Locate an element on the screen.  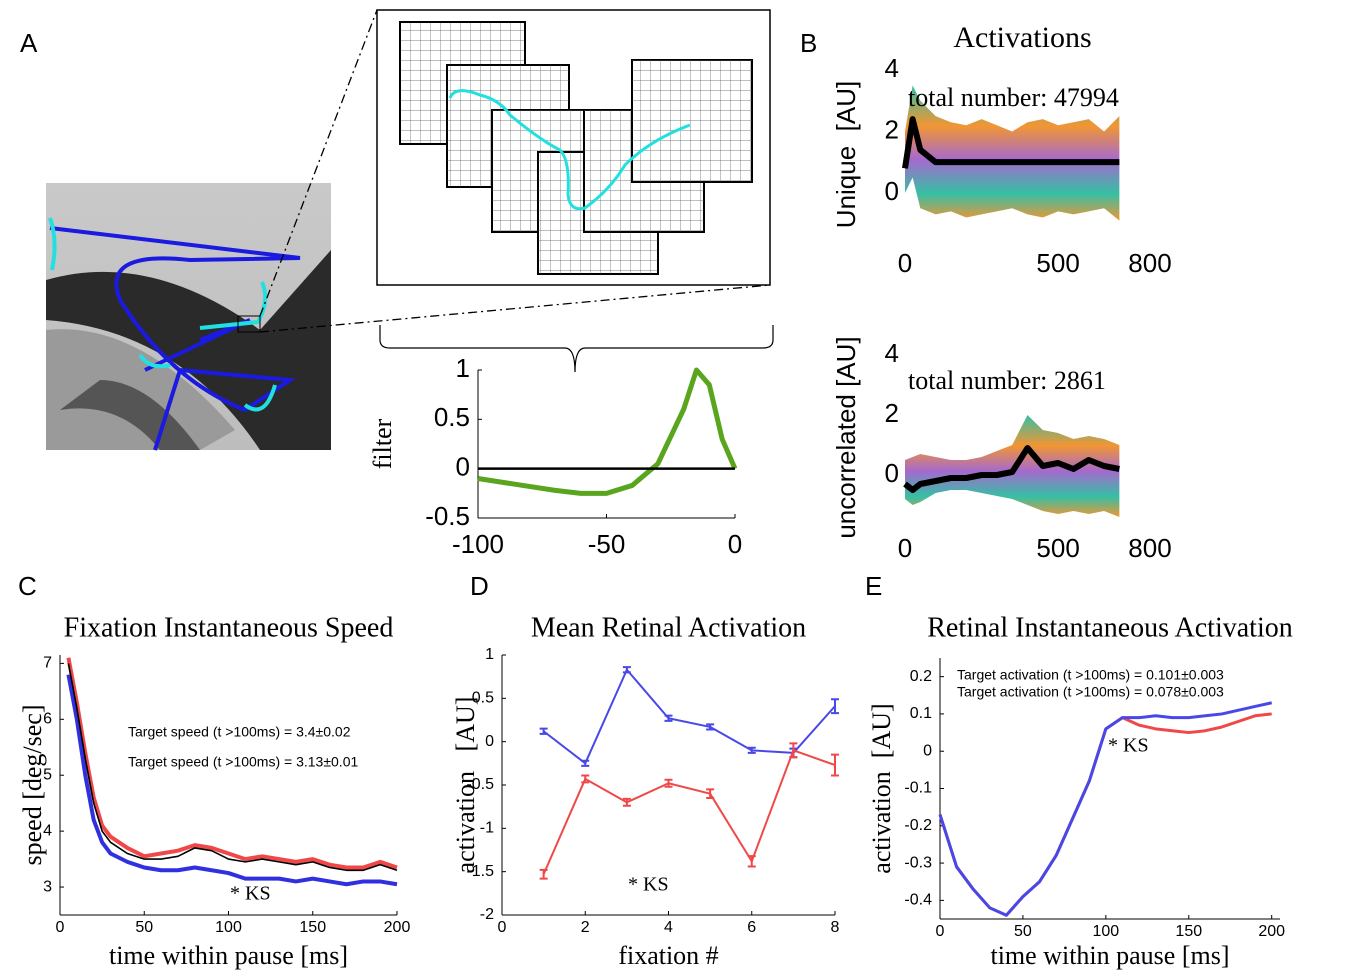
zoom-lines is located at coordinates (515, 171).